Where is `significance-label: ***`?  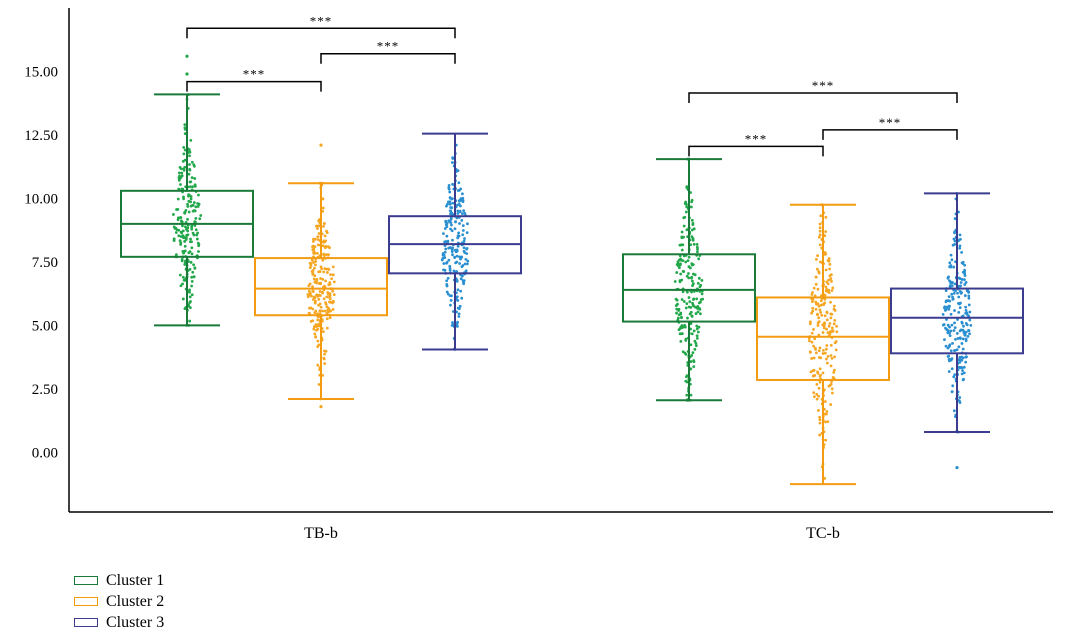
significance-label: *** is located at coordinates (823, 85).